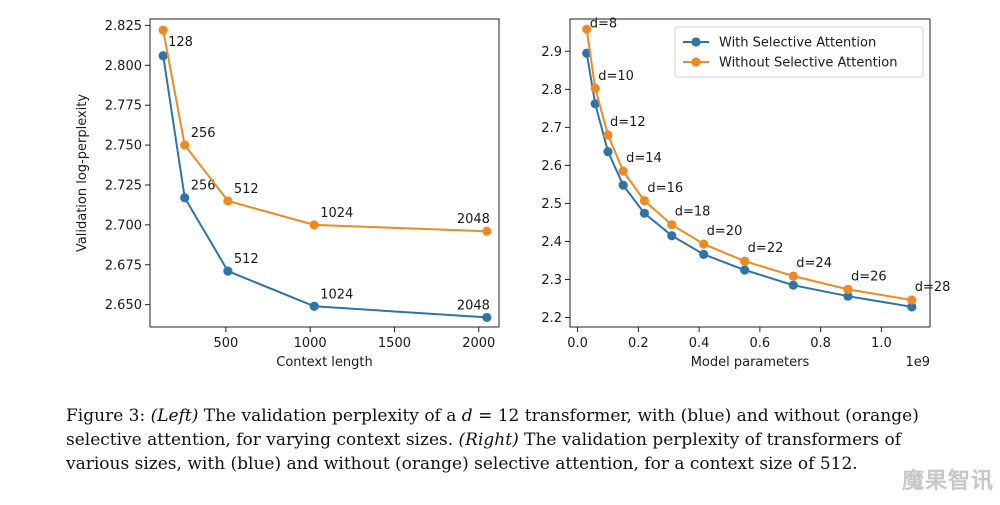  What do you see at coordinates (394, 343) in the screenshot?
I see `left-xtick-label: 1500` at bounding box center [394, 343].